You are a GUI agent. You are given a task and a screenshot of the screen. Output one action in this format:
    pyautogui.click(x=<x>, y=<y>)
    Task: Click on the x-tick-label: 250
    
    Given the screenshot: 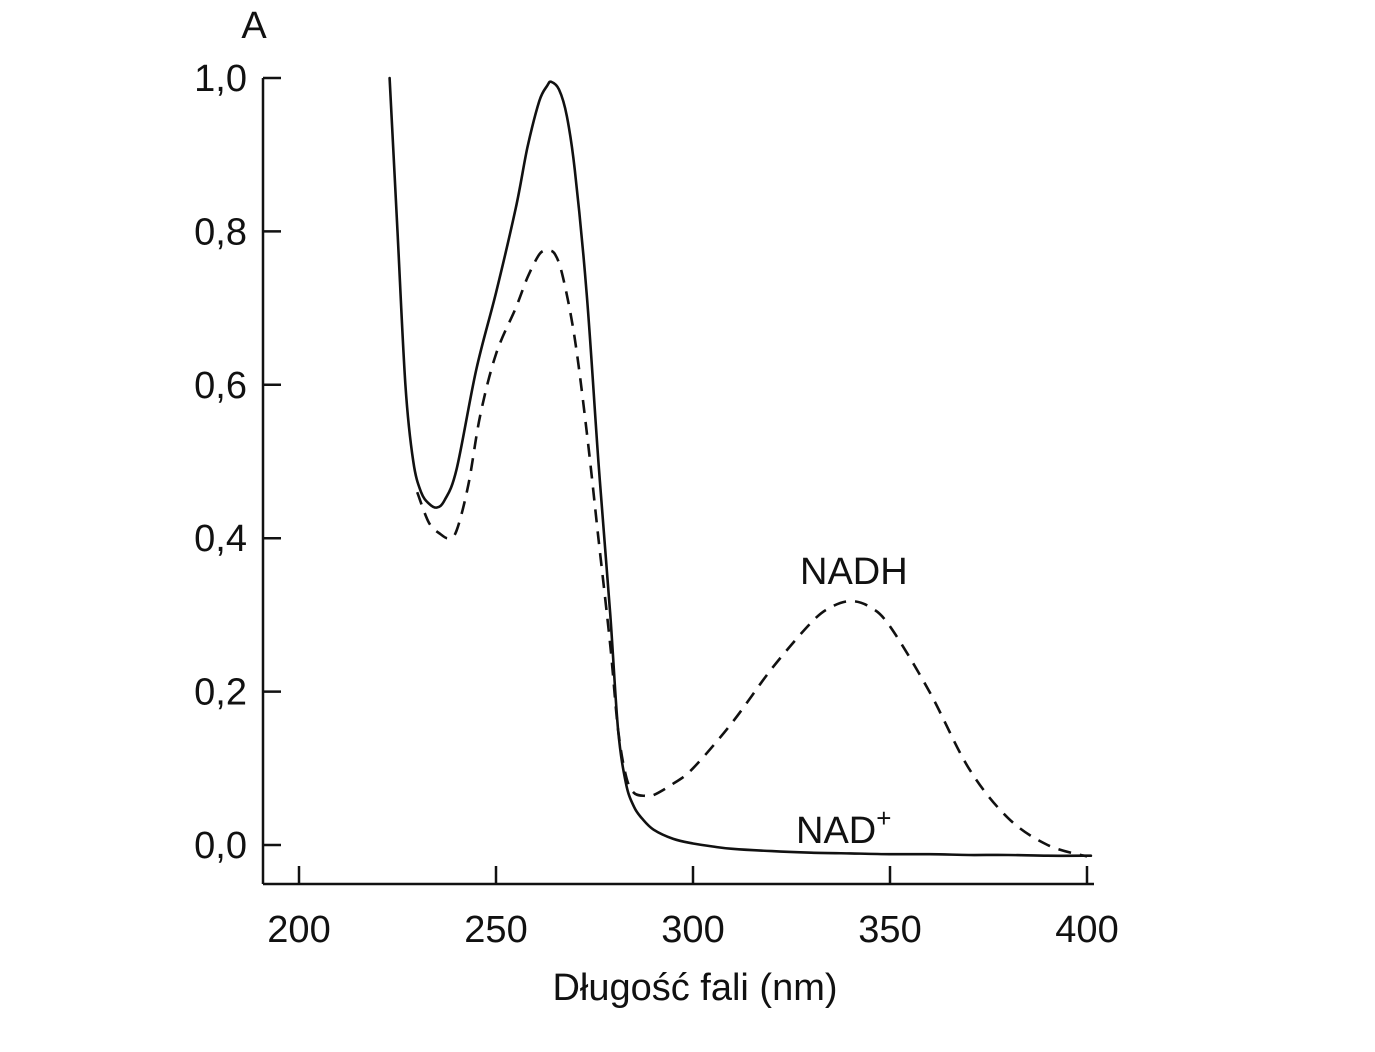 What is the action you would take?
    pyautogui.click(x=495, y=930)
    